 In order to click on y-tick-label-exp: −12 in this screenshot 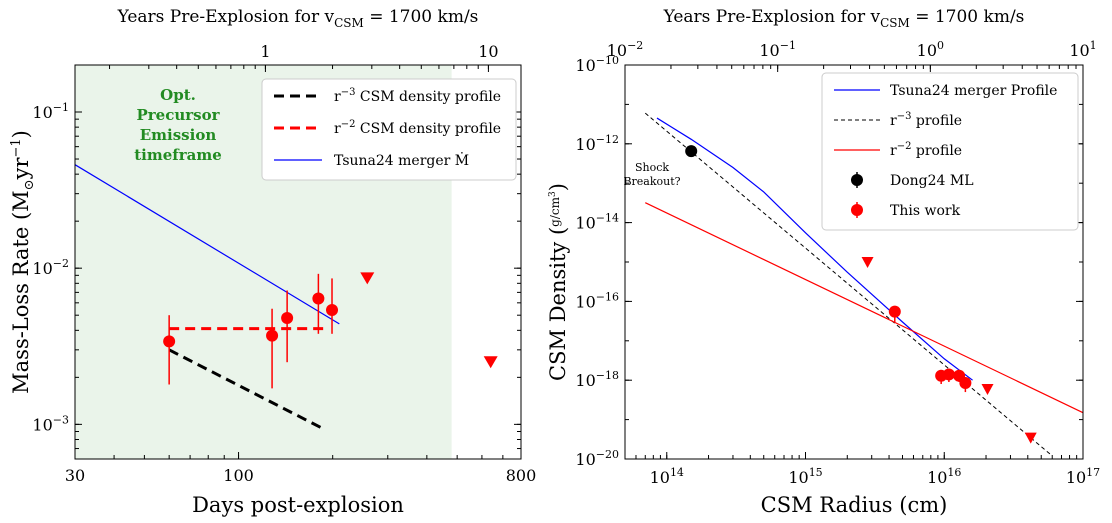, I will do `click(607, 139)`.